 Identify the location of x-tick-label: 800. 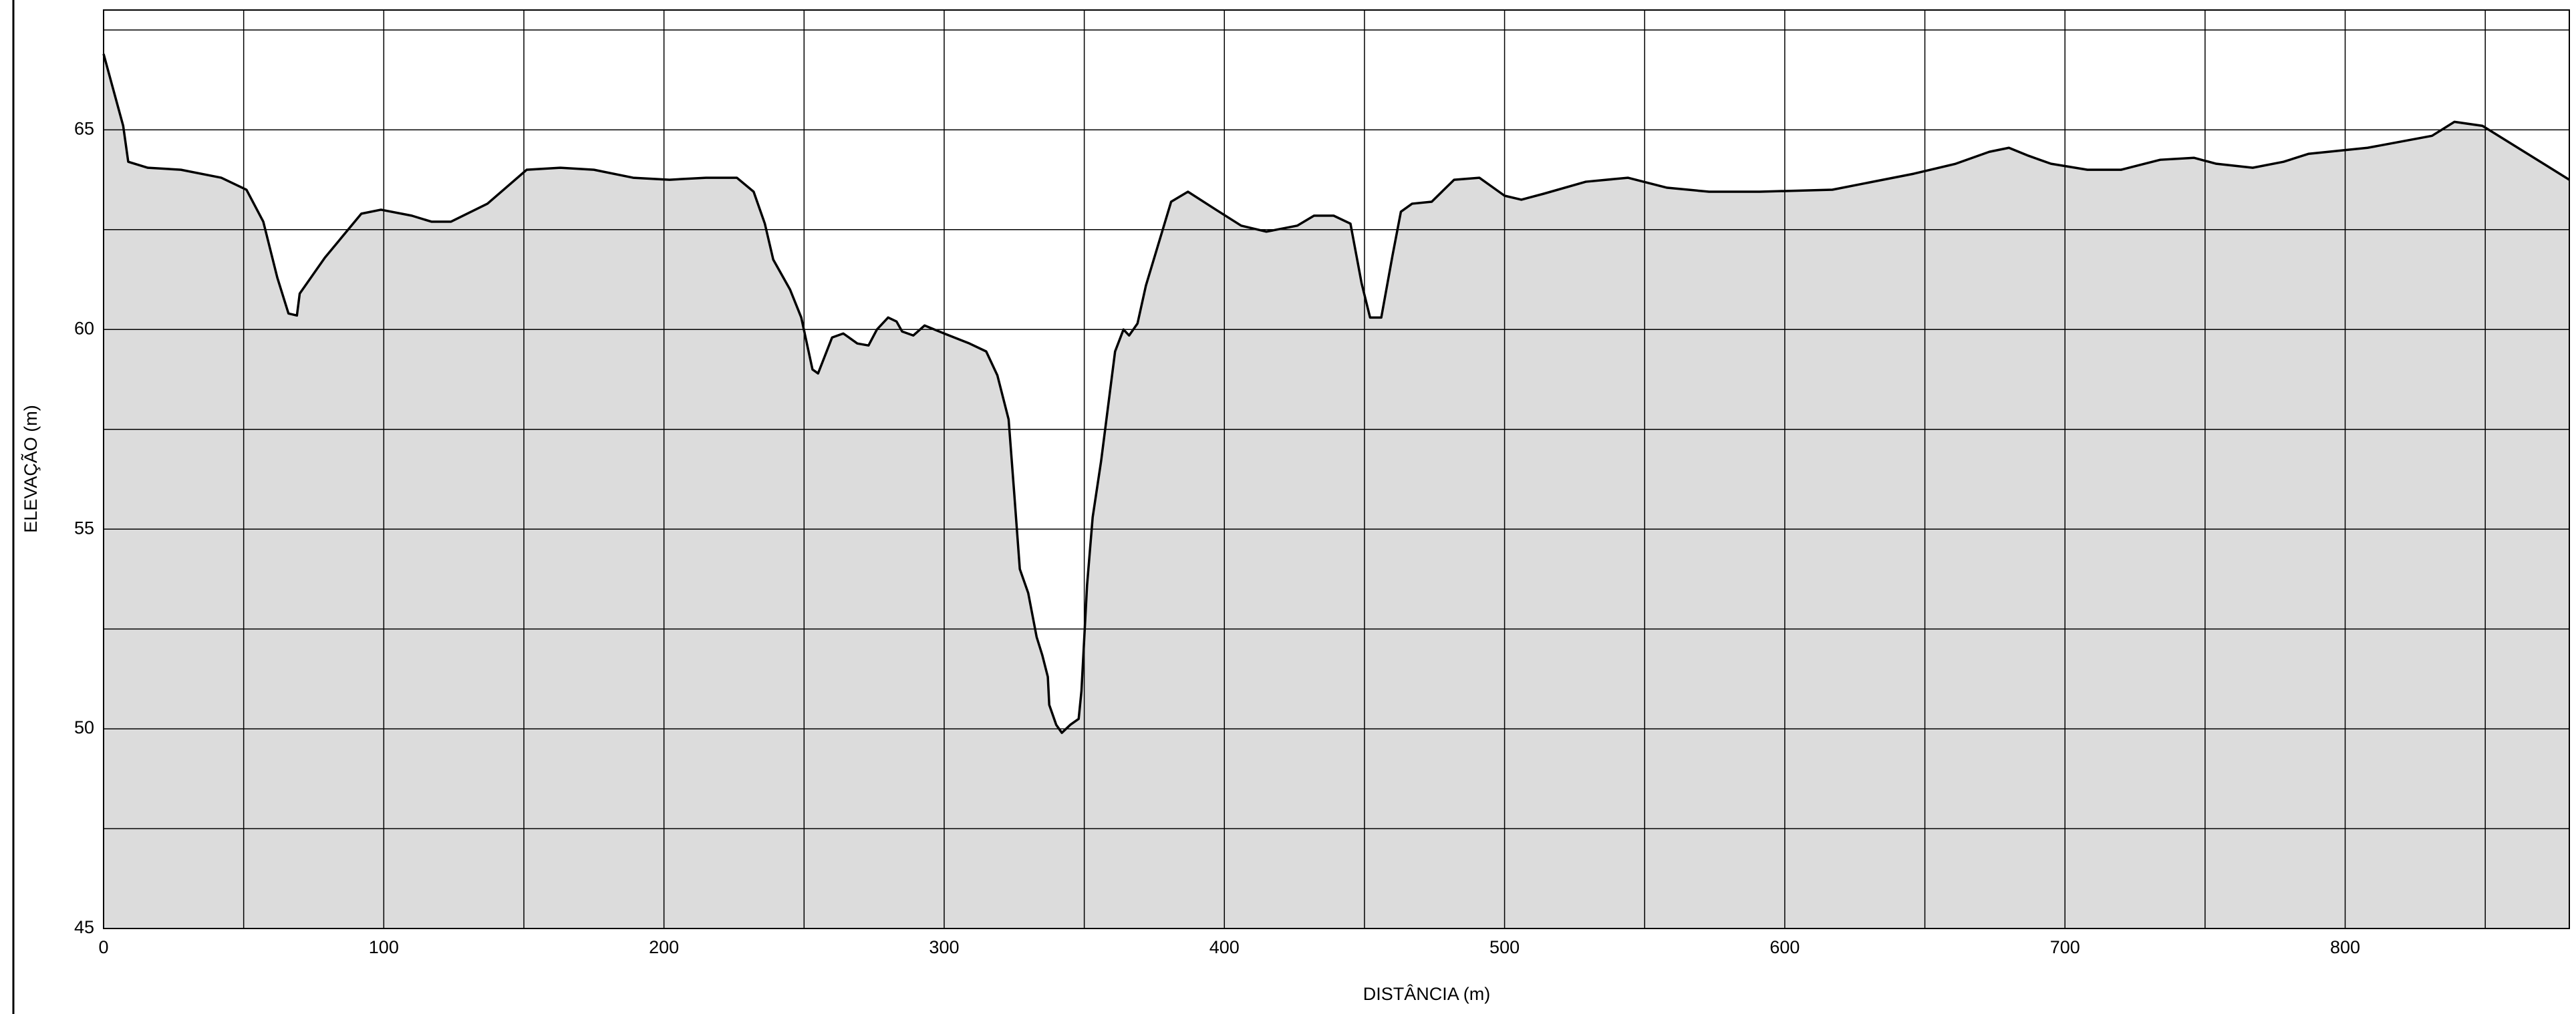
(2345, 947).